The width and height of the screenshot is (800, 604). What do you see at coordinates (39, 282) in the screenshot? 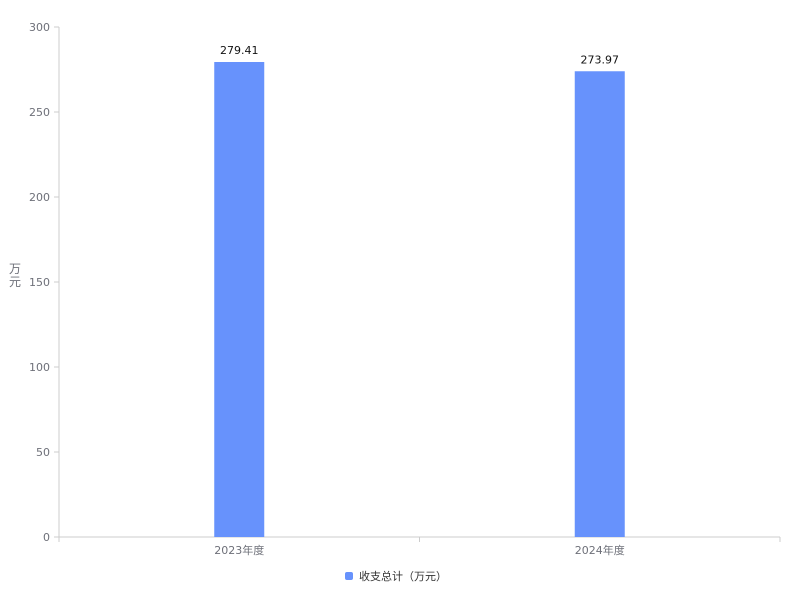
I see `y-tick-label: 150` at bounding box center [39, 282].